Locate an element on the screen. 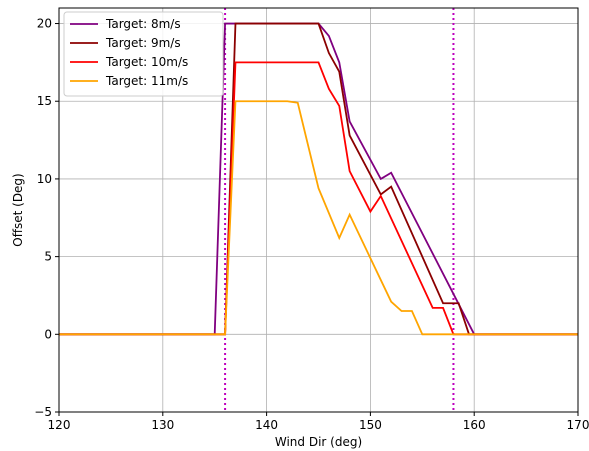 The image size is (589, 451). y-tick-label: 0 is located at coordinates (48, 334).